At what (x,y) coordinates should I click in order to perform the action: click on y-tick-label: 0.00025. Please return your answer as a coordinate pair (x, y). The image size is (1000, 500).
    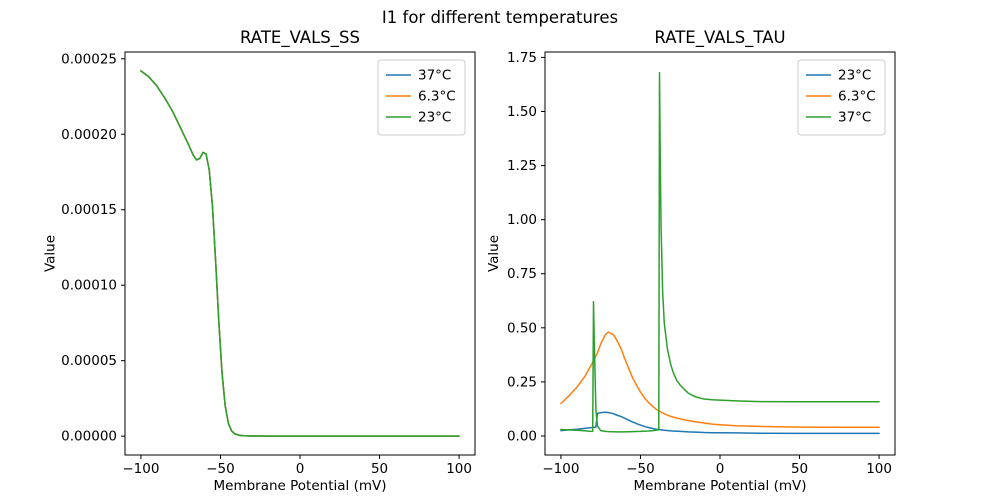
    Looking at the image, I should click on (89, 59).